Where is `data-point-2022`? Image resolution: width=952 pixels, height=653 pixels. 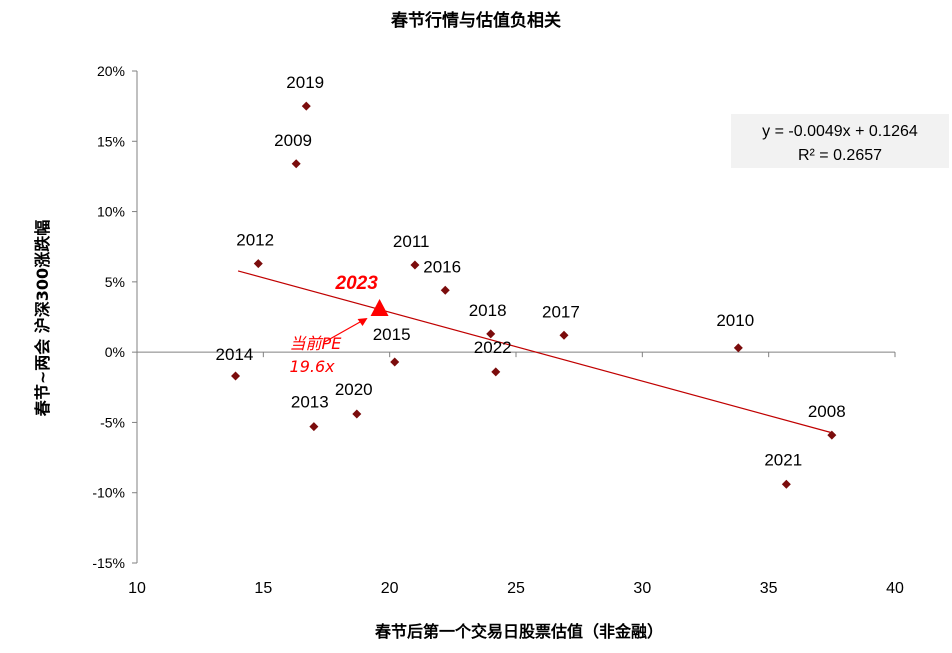 data-point-2022 is located at coordinates (496, 372).